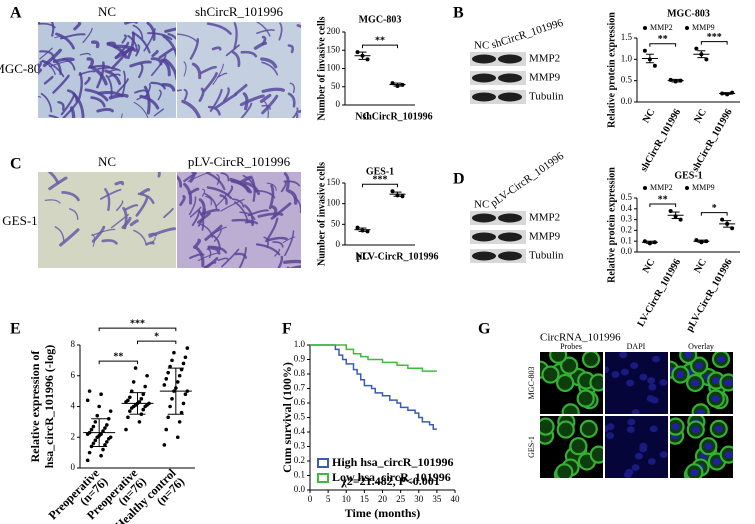  Describe the element at coordinates (484, 329) in the screenshot. I see `panel-label: G` at that location.